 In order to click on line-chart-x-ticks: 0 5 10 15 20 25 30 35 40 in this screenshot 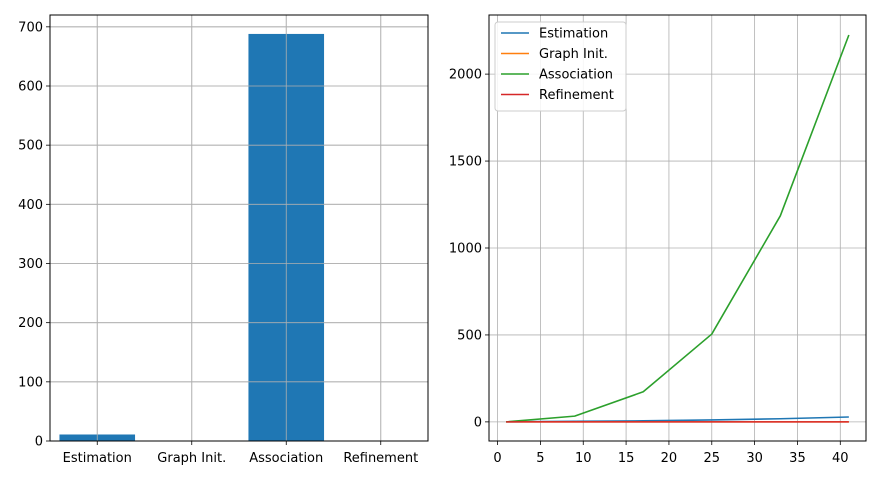, I will do `click(671, 453)`.